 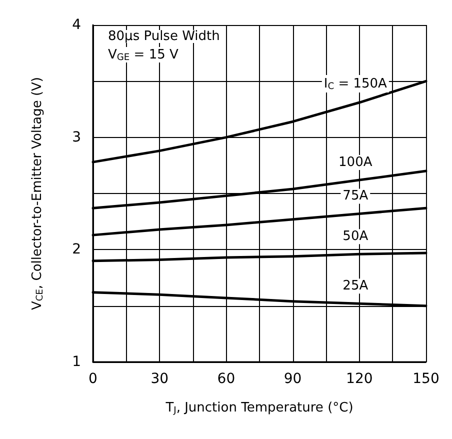 I want to click on x-tick-label: 0, so click(x=93, y=379).